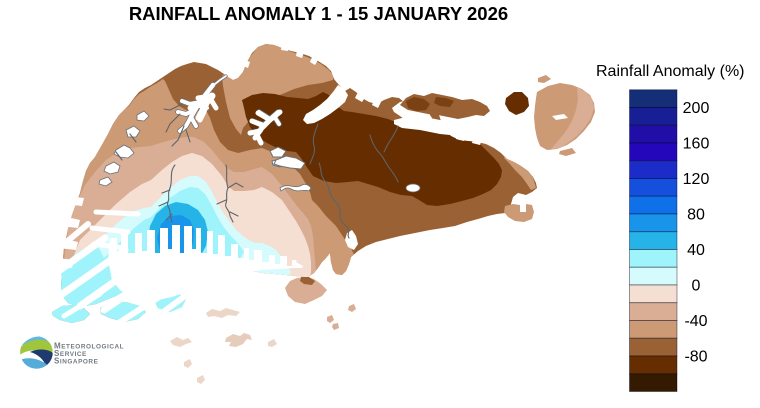  What do you see at coordinates (696, 250) in the screenshot?
I see `svg-text: 40` at bounding box center [696, 250].